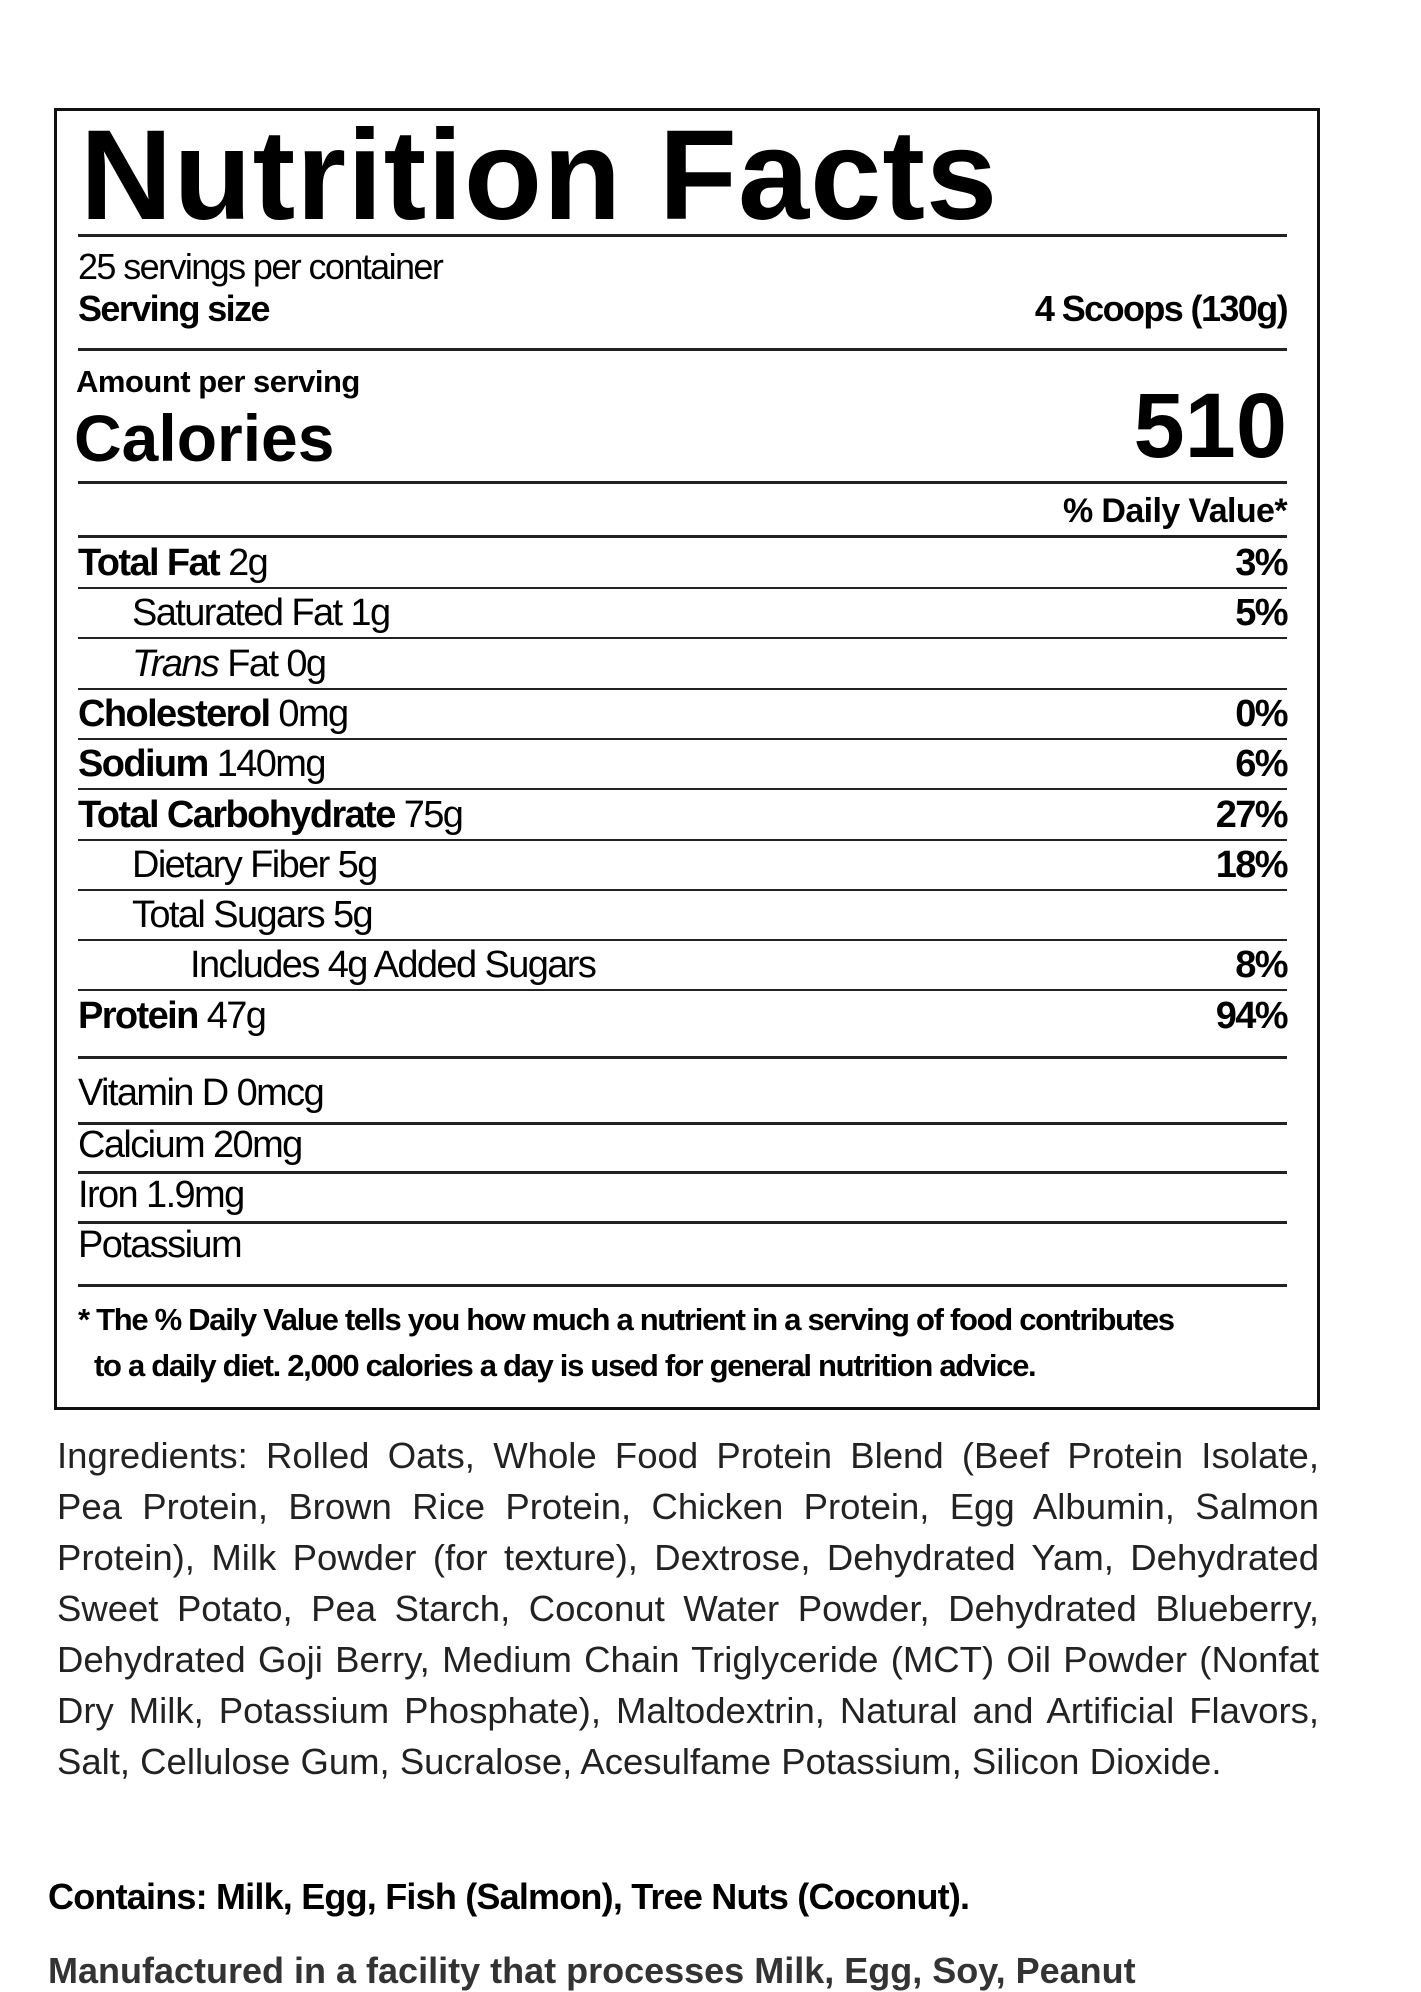  I want to click on nutrient-name: Trans, so click(176, 663).